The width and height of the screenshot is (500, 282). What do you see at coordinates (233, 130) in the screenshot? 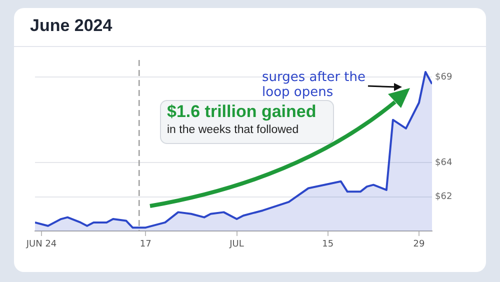
I see `annotation: in the weeks that followed` at bounding box center [233, 130].